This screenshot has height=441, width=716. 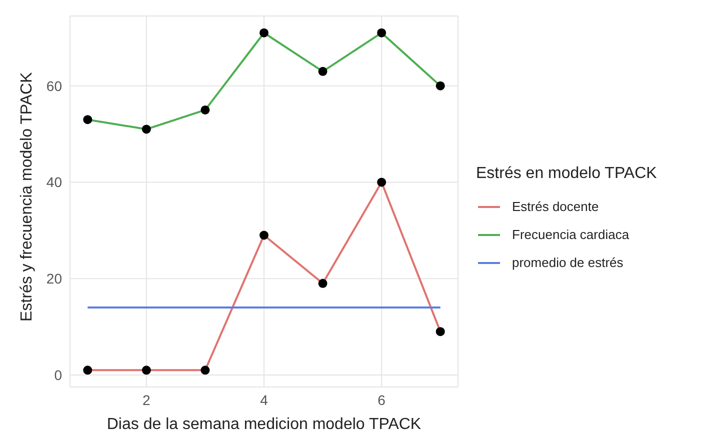 I want to click on y-axis-title: Estrés y frecuencia modelo TPACK, so click(x=27, y=197).